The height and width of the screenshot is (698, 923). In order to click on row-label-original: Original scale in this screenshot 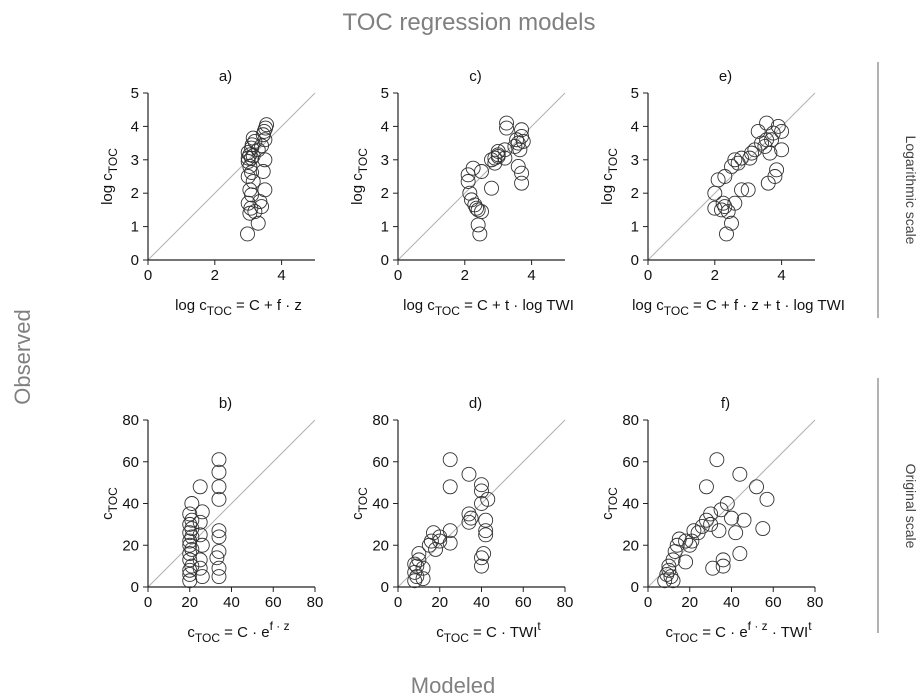, I will do `click(911, 506)`.